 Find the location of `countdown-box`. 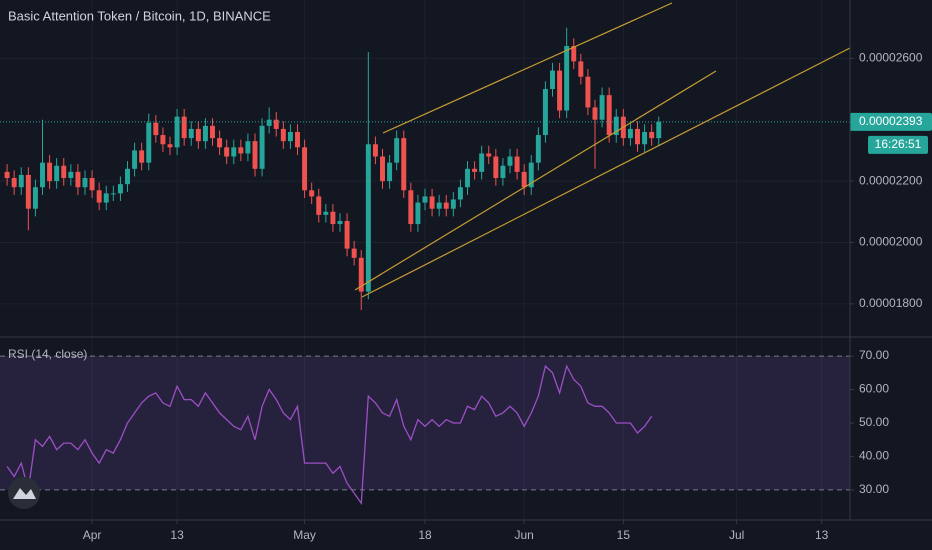

countdown-box is located at coordinates (898, 144).